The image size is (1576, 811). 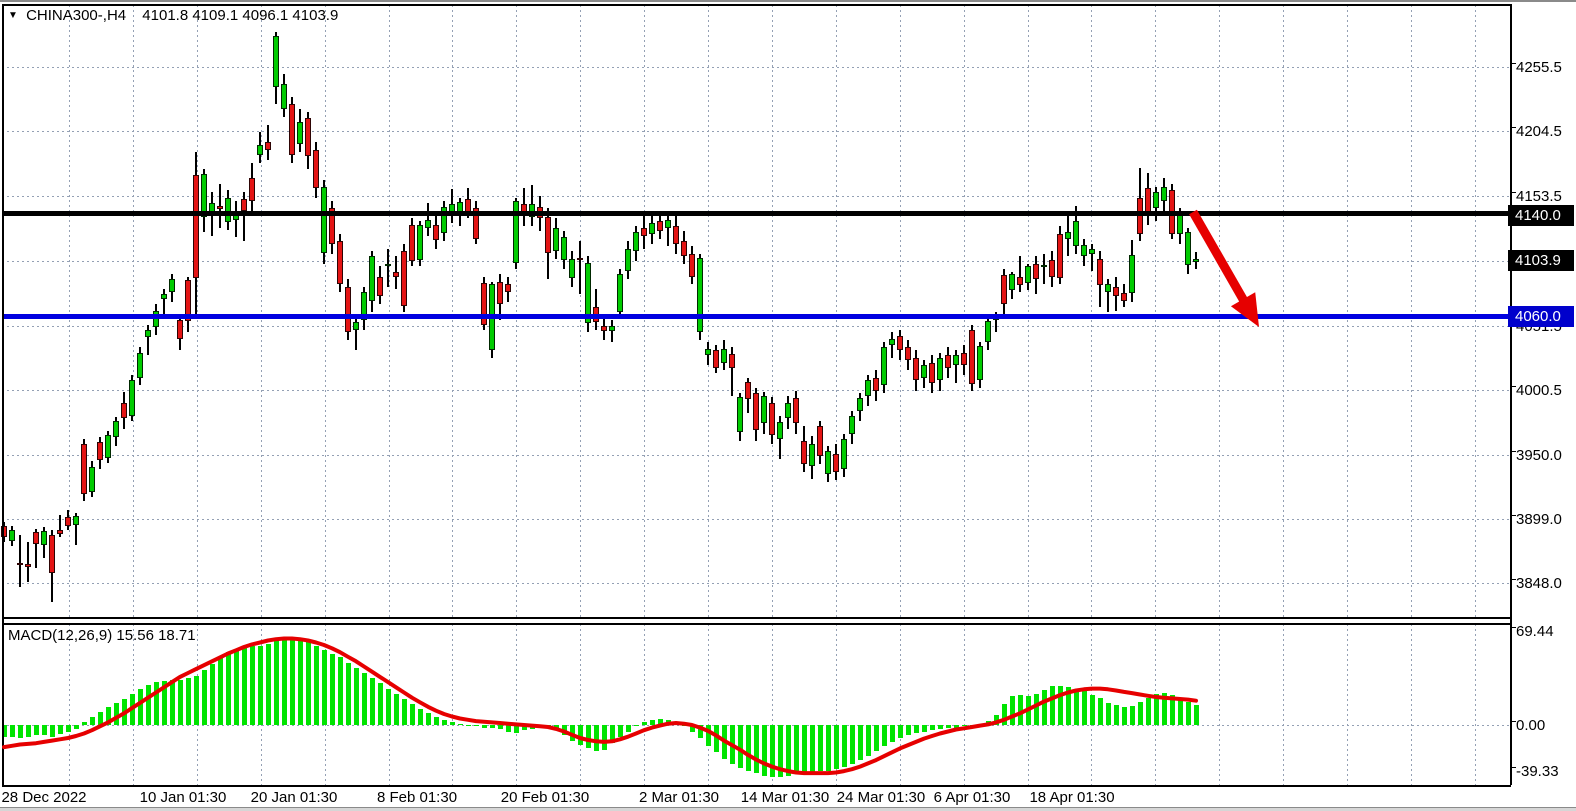 I want to click on panel-separator-bottom, so click(x=756, y=624).